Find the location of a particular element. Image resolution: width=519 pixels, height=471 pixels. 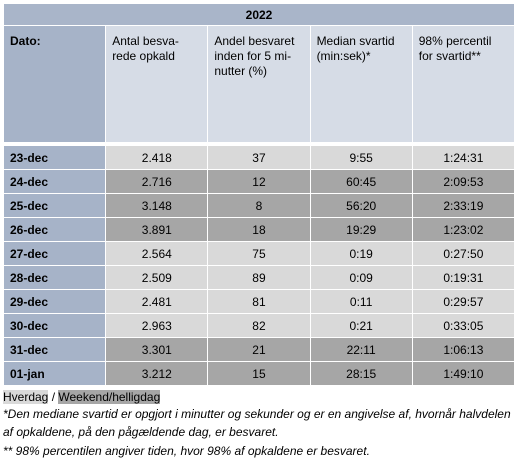

value-cell: 19:29 is located at coordinates (361, 229).